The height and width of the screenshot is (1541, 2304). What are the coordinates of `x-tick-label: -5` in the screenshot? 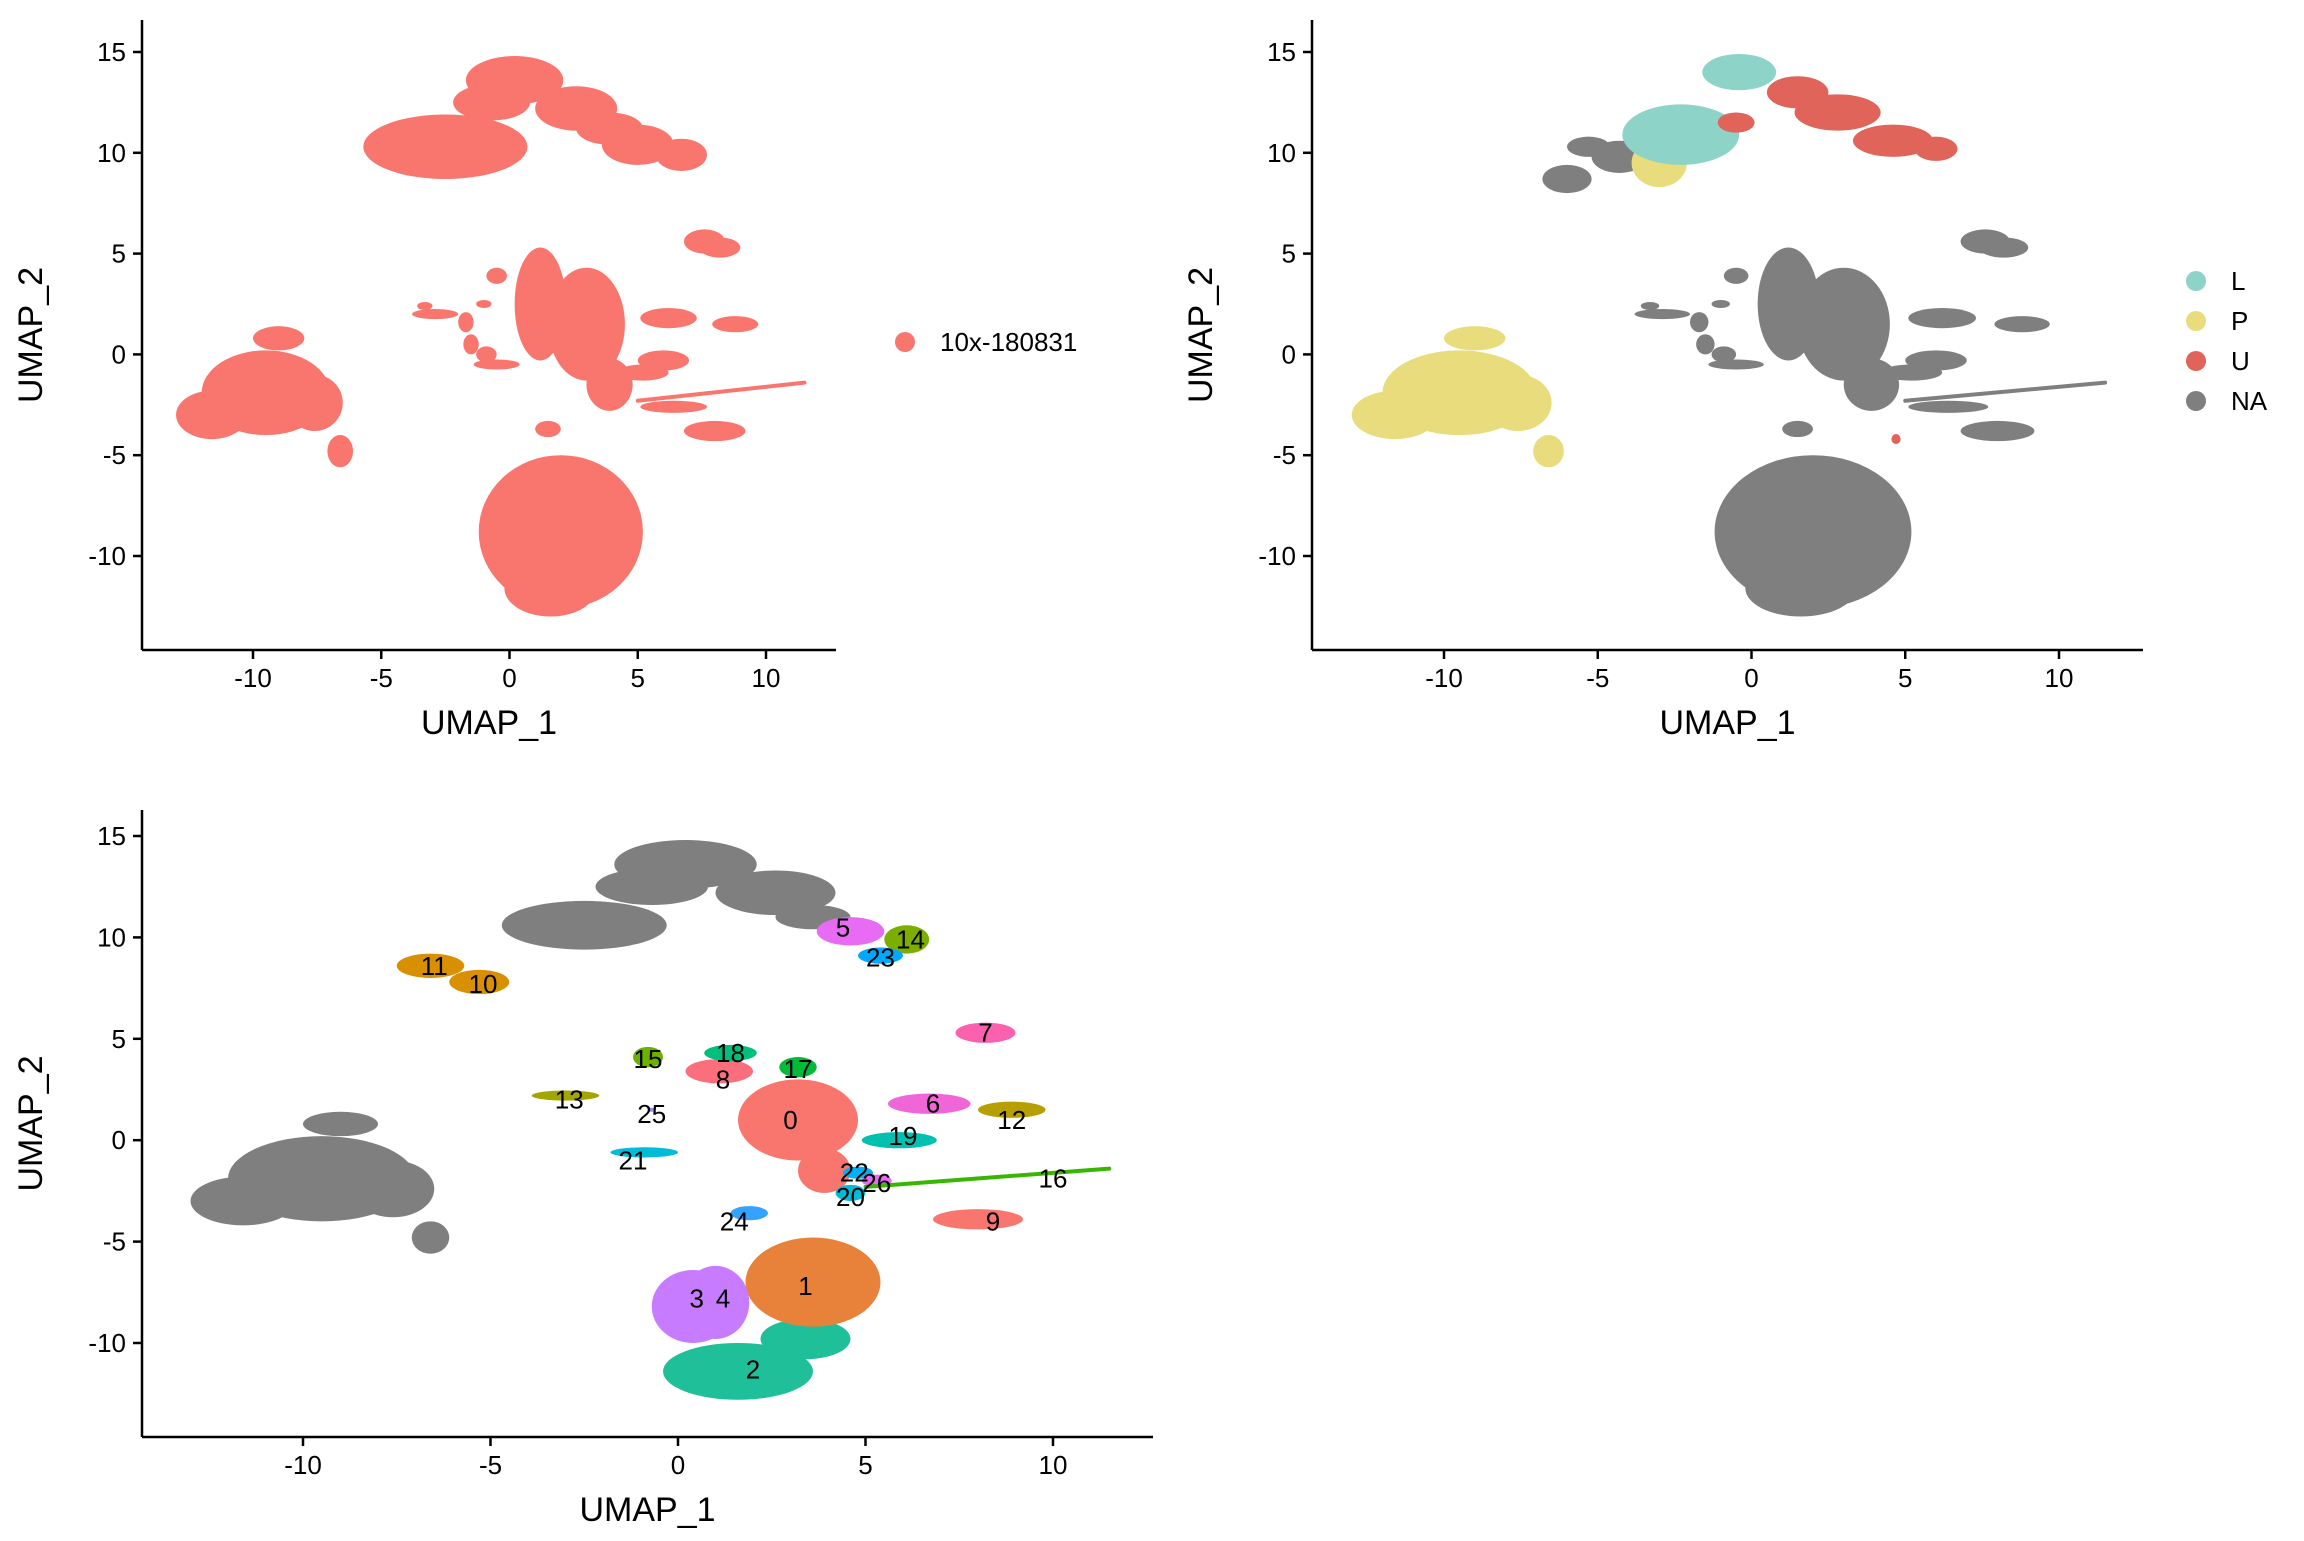 It's located at (490, 1465).